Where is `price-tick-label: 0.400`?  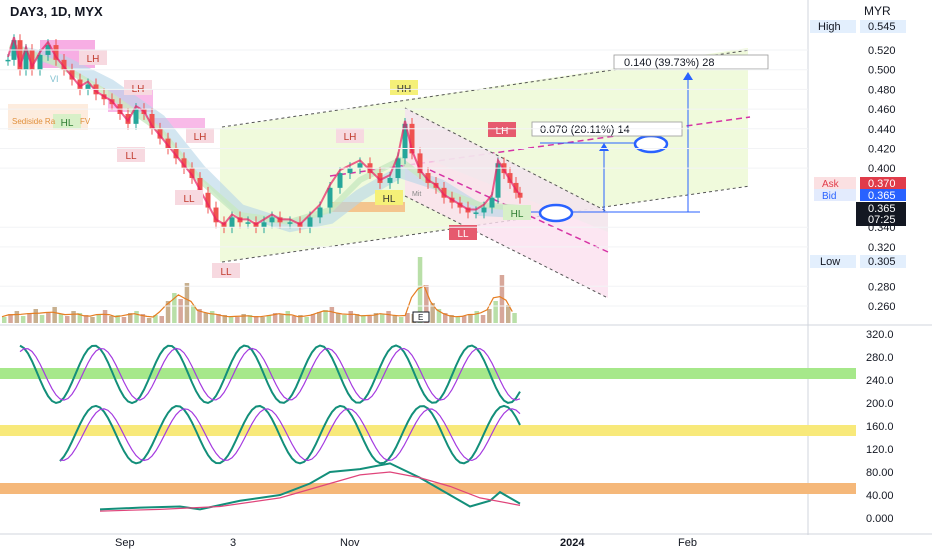
price-tick-label: 0.400 is located at coordinates (882, 169).